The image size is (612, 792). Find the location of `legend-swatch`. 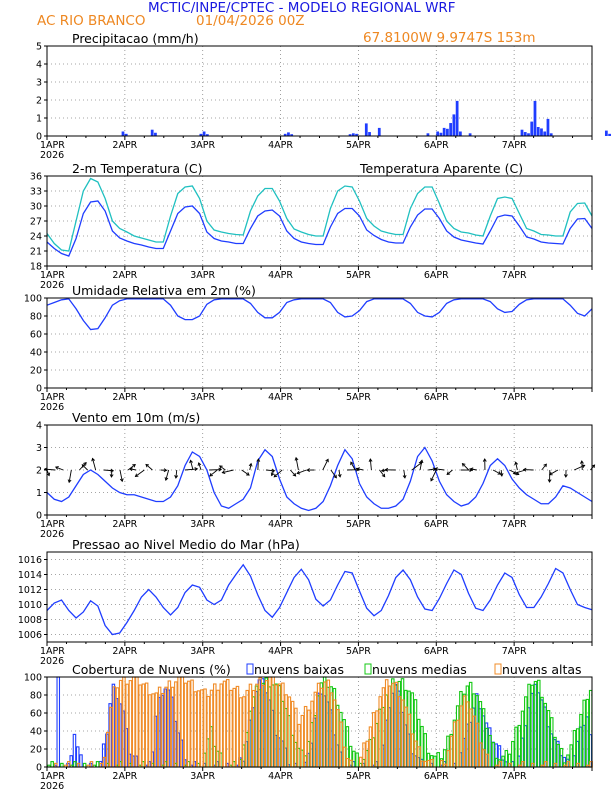

legend-swatch is located at coordinates (498, 669).